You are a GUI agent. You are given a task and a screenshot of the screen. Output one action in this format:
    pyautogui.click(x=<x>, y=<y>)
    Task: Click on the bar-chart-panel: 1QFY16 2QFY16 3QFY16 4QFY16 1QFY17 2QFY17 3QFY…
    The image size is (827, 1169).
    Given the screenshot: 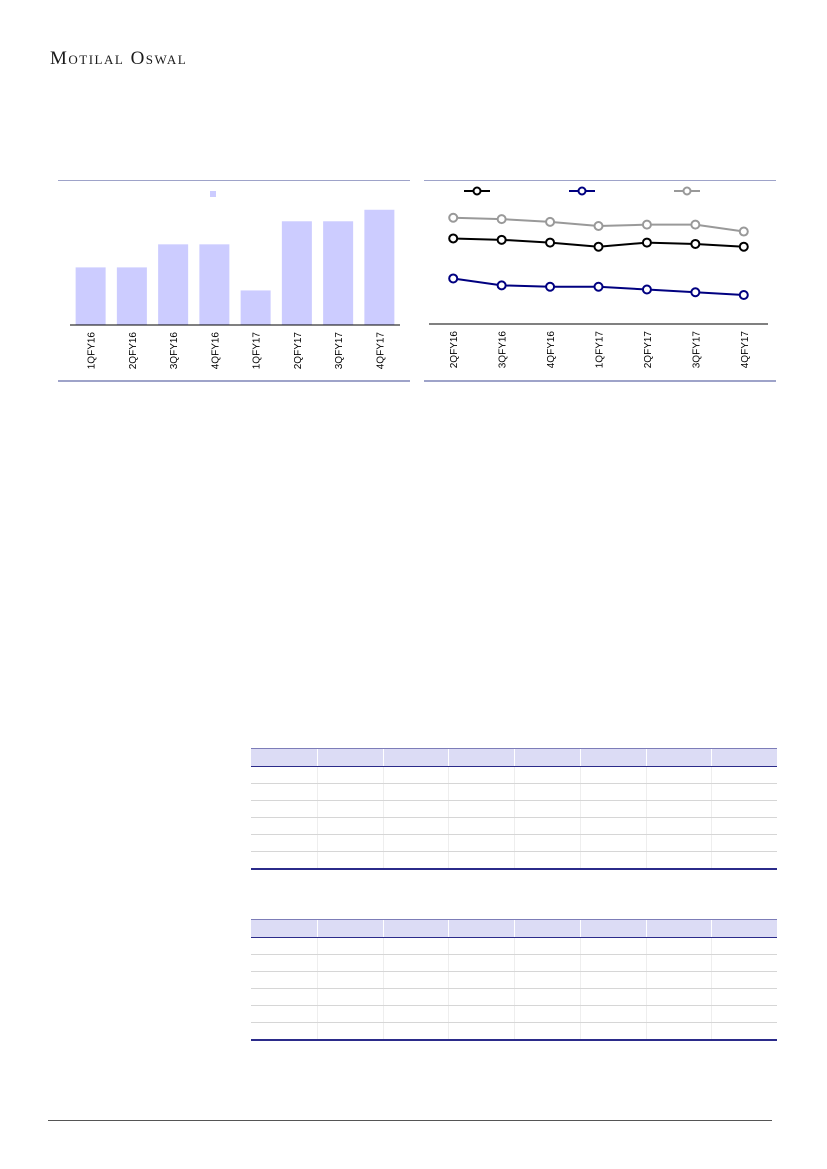 What is the action you would take?
    pyautogui.click(x=234, y=281)
    